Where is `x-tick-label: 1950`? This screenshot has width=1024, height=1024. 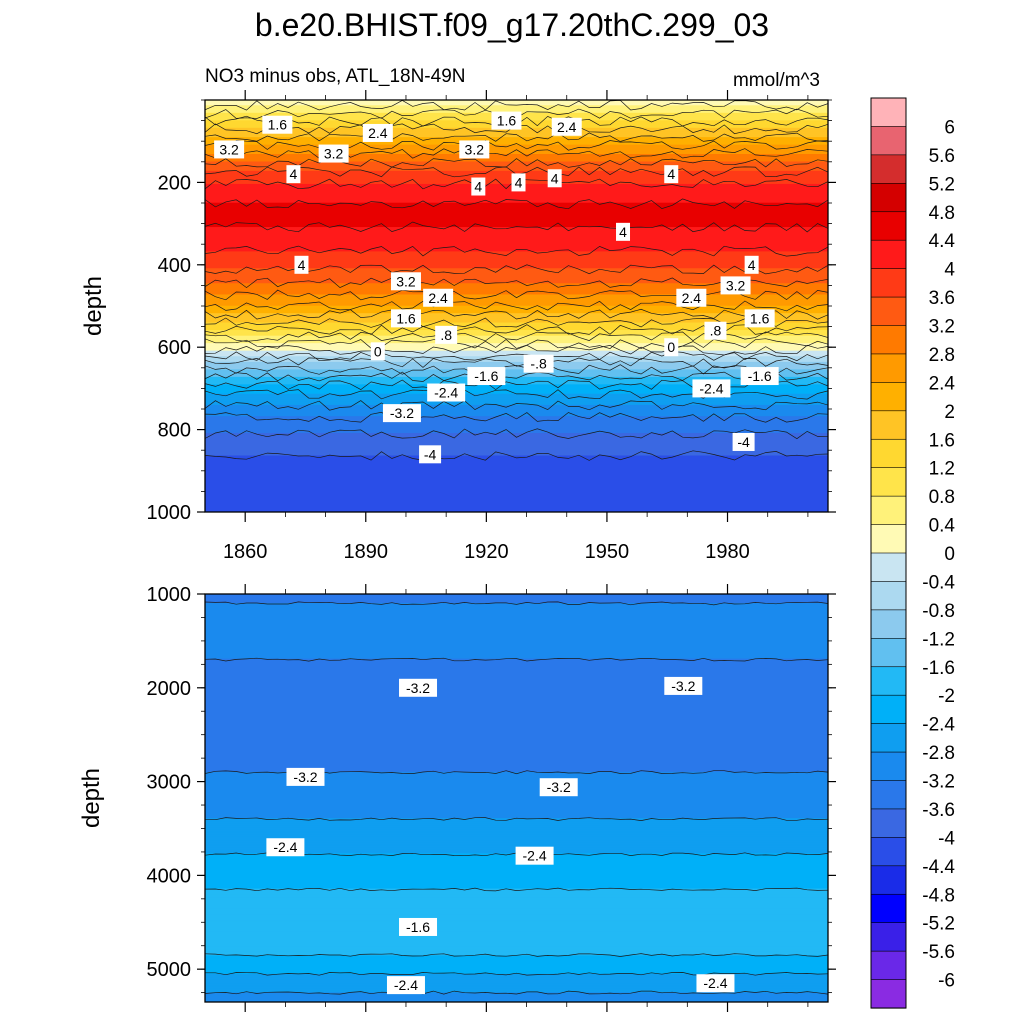
x-tick-label: 1950 is located at coordinates (607, 552).